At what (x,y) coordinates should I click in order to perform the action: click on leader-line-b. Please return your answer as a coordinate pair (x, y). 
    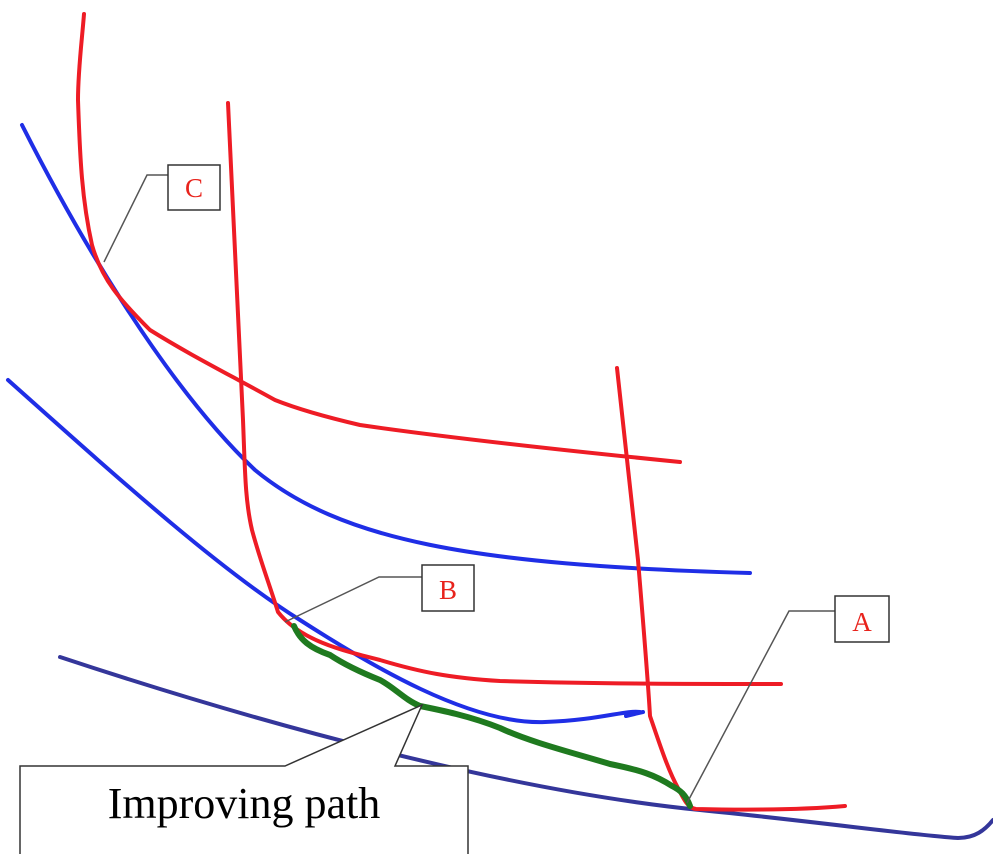
    Looking at the image, I should click on (353, 599).